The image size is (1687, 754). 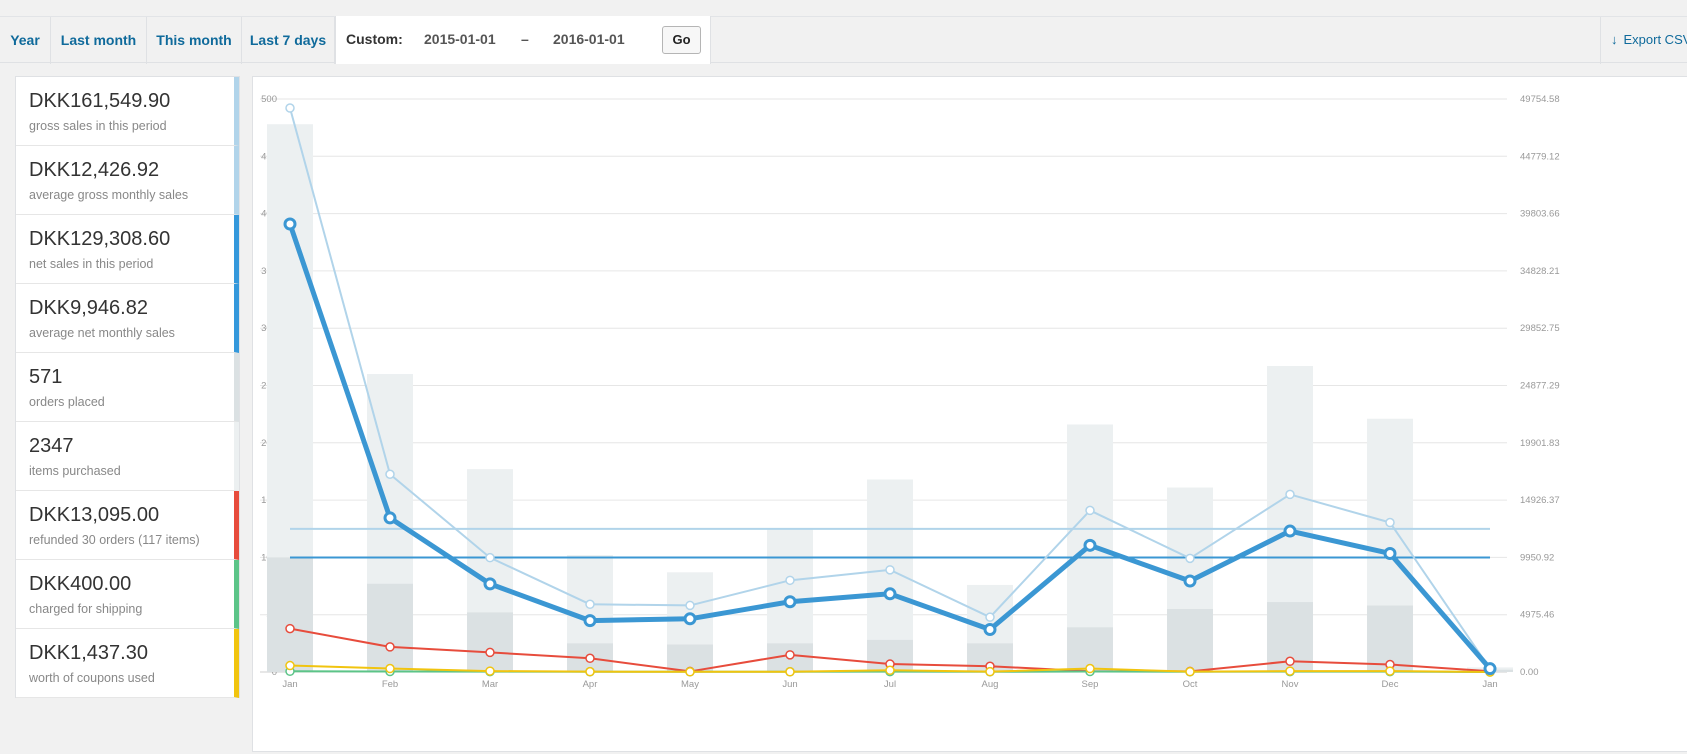 What do you see at coordinates (1290, 684) in the screenshot?
I see `x-tick-label: Nov` at bounding box center [1290, 684].